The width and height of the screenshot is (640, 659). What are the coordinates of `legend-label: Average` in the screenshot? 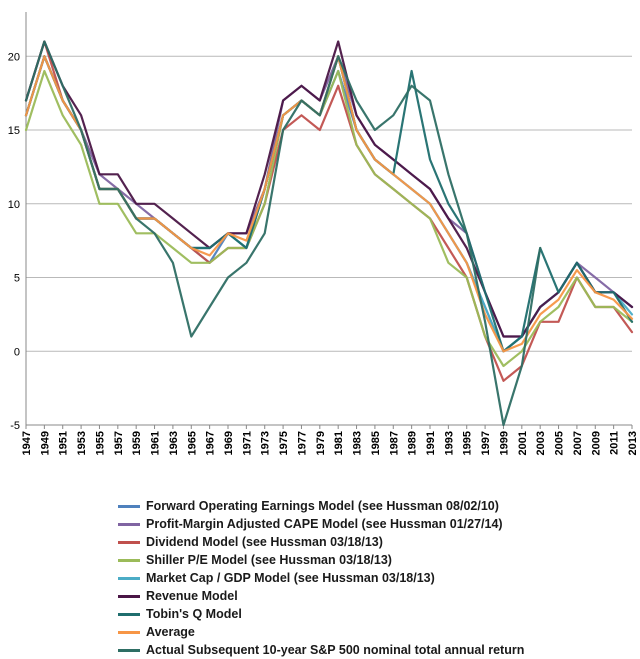 It's located at (170, 632).